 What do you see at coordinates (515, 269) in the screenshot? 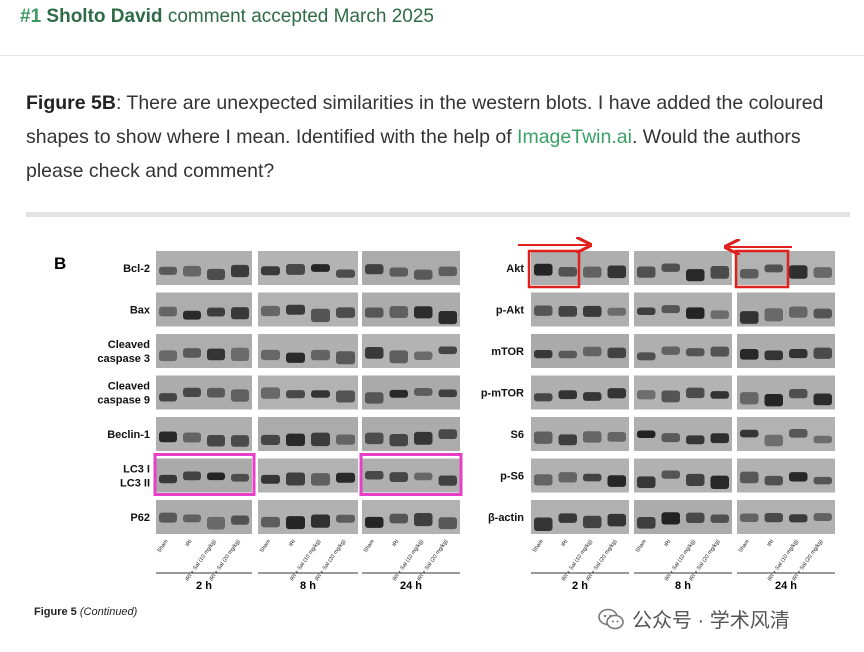
I see `right-row-label: Akt` at bounding box center [515, 269].